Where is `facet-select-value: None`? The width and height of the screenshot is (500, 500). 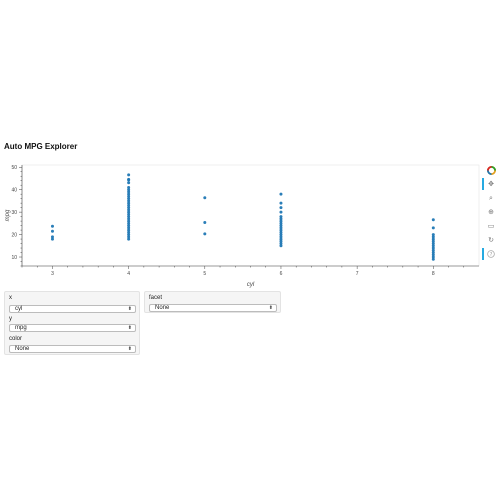 facet-select-value: None is located at coordinates (162, 308).